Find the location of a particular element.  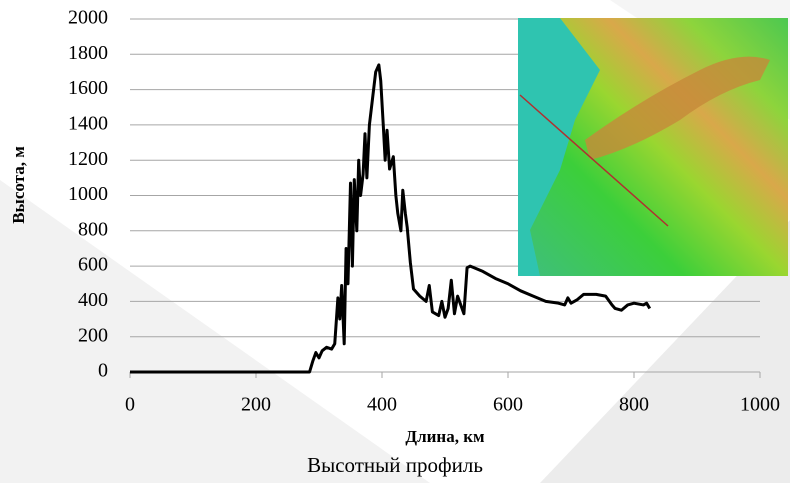

x-tick-label: 600 is located at coordinates (508, 405).